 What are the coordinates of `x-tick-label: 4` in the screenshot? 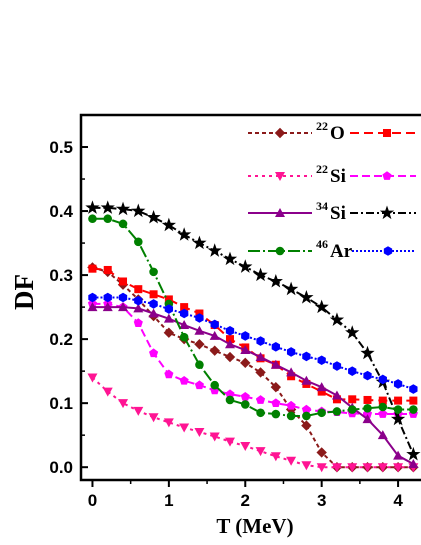 It's located at (398, 500).